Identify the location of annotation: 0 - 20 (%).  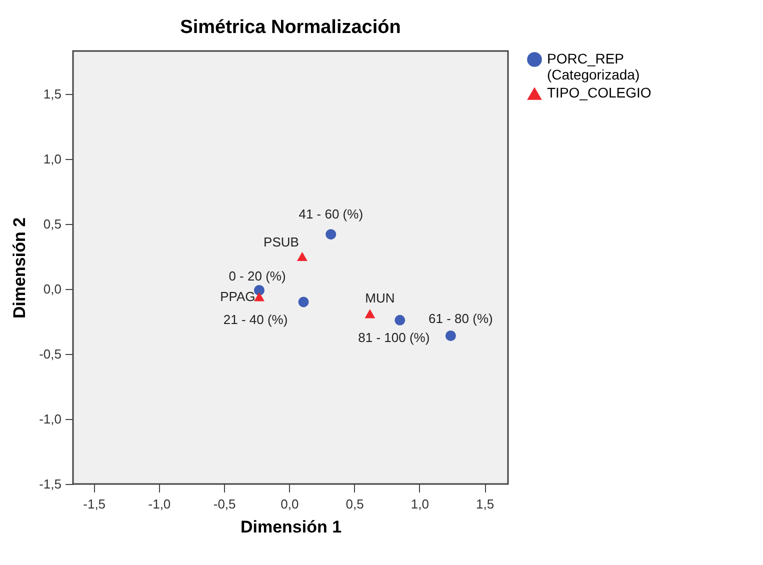
(257, 276).